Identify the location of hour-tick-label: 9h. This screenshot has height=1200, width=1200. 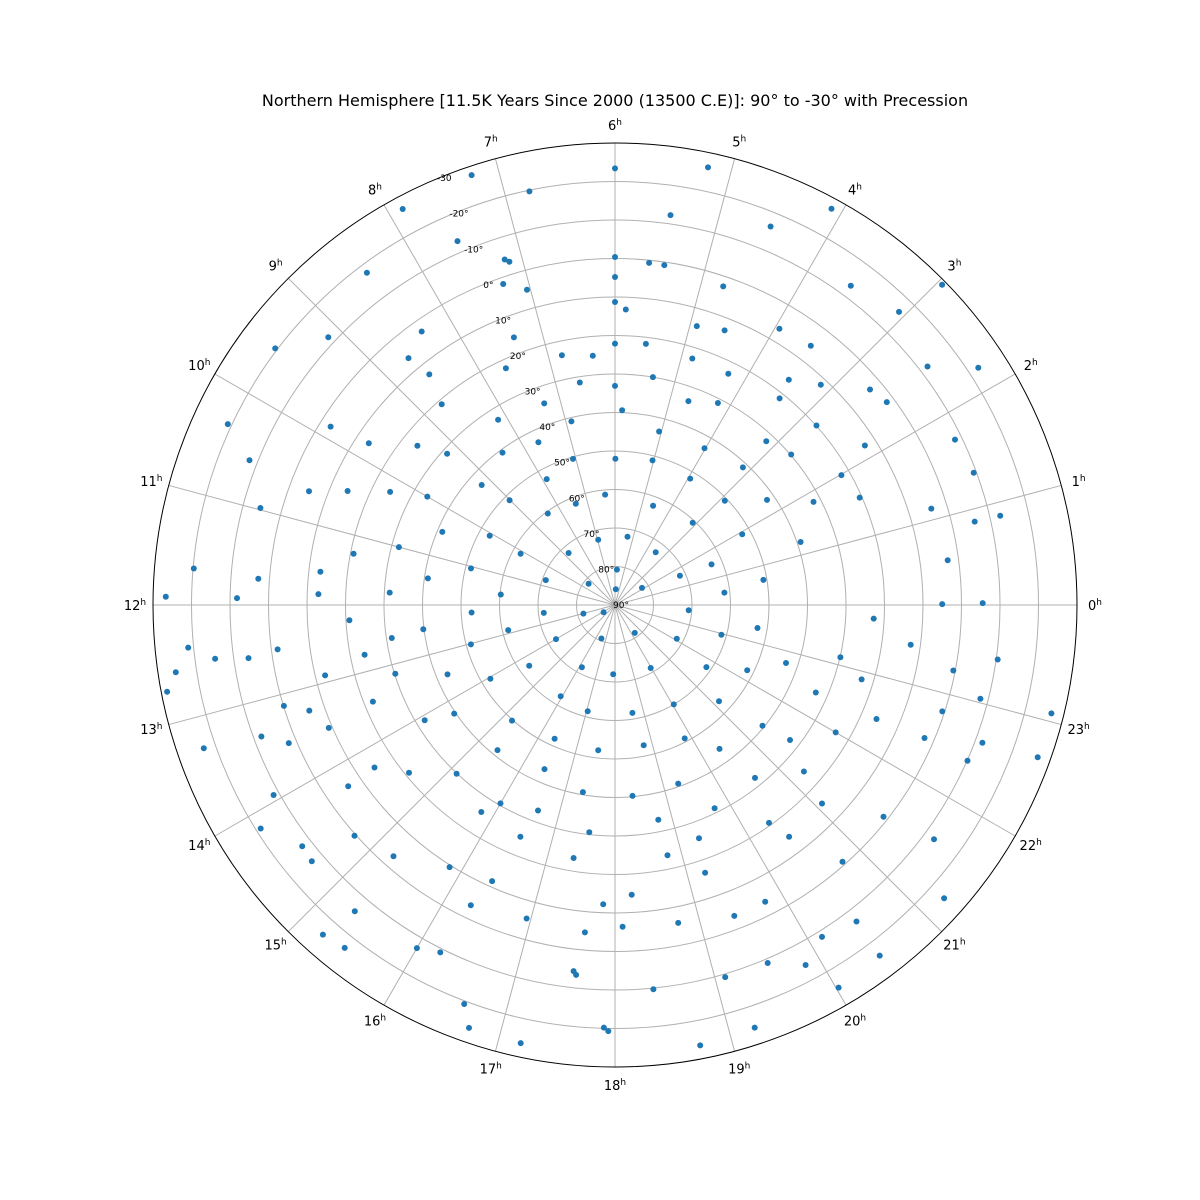
(276, 267).